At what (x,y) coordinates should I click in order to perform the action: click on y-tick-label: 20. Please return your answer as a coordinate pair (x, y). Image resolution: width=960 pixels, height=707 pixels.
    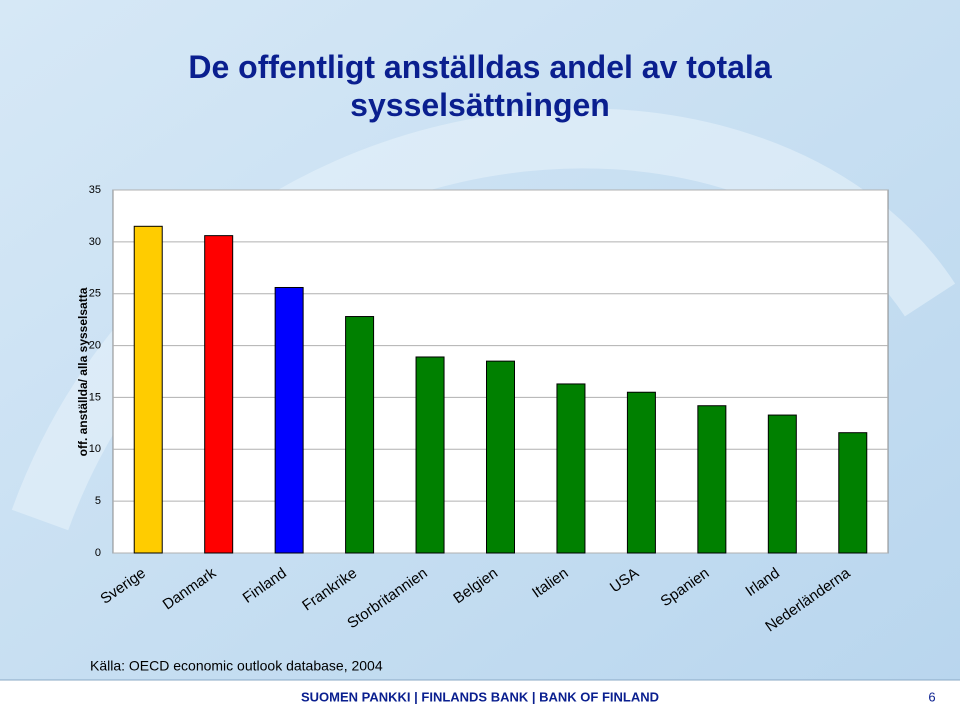
    Looking at the image, I should click on (95, 345).